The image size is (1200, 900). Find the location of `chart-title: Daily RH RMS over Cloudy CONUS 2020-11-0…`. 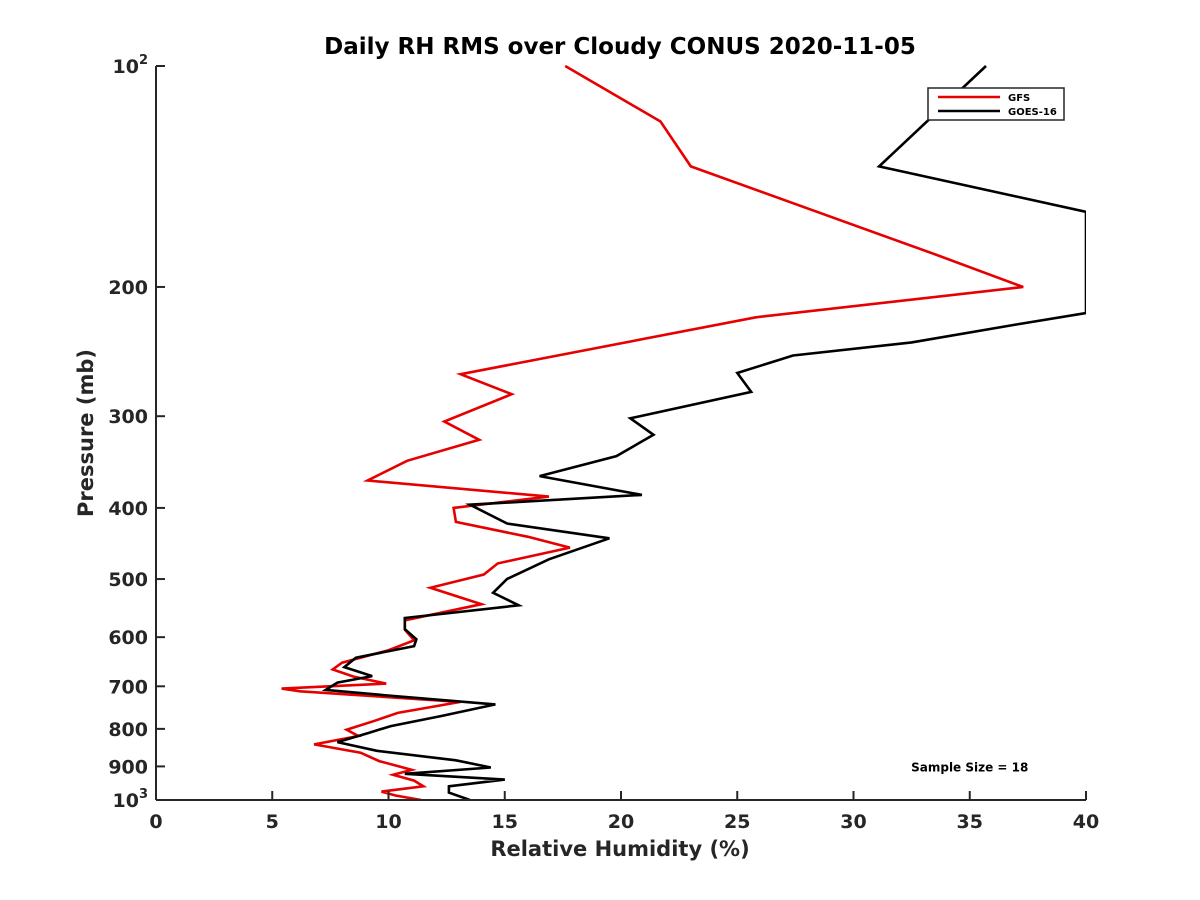

chart-title: Daily RH RMS over Cloudy CONUS 2020-11-0… is located at coordinates (620, 47).